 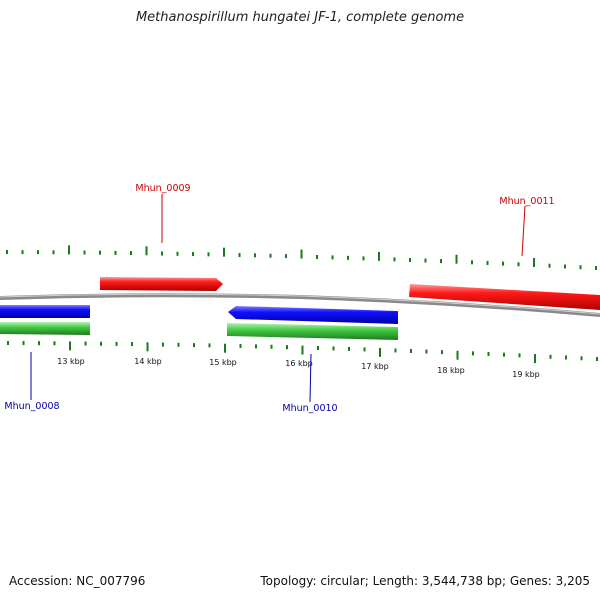 I want to click on accession-text: Accession: NC_007796, so click(x=77, y=581).